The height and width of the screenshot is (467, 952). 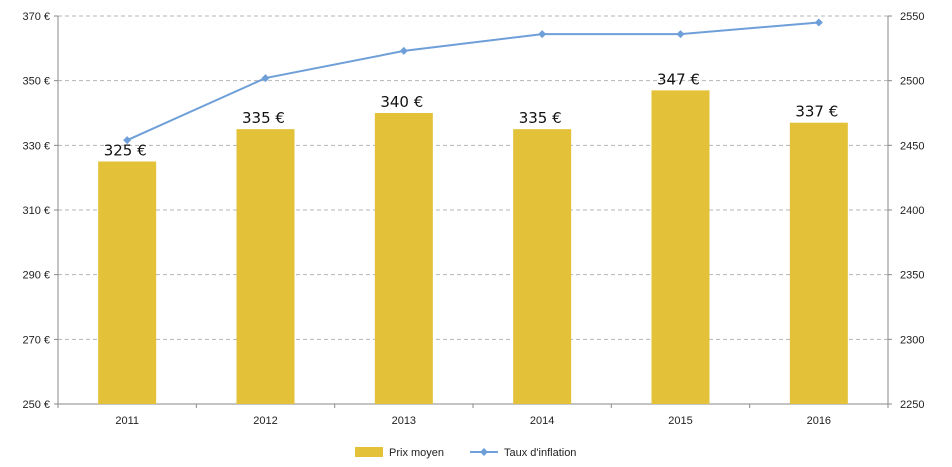 I want to click on y-right-tick-label: 2250, so click(x=912, y=405).